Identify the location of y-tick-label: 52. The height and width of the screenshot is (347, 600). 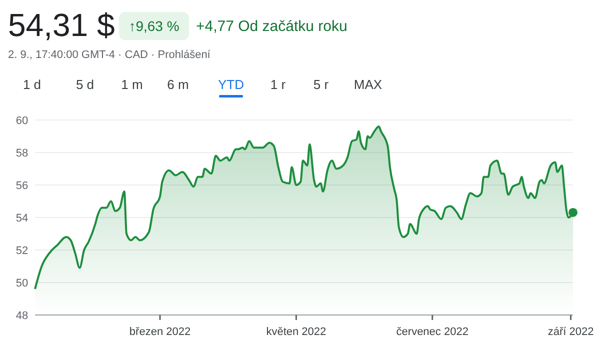
(22, 251).